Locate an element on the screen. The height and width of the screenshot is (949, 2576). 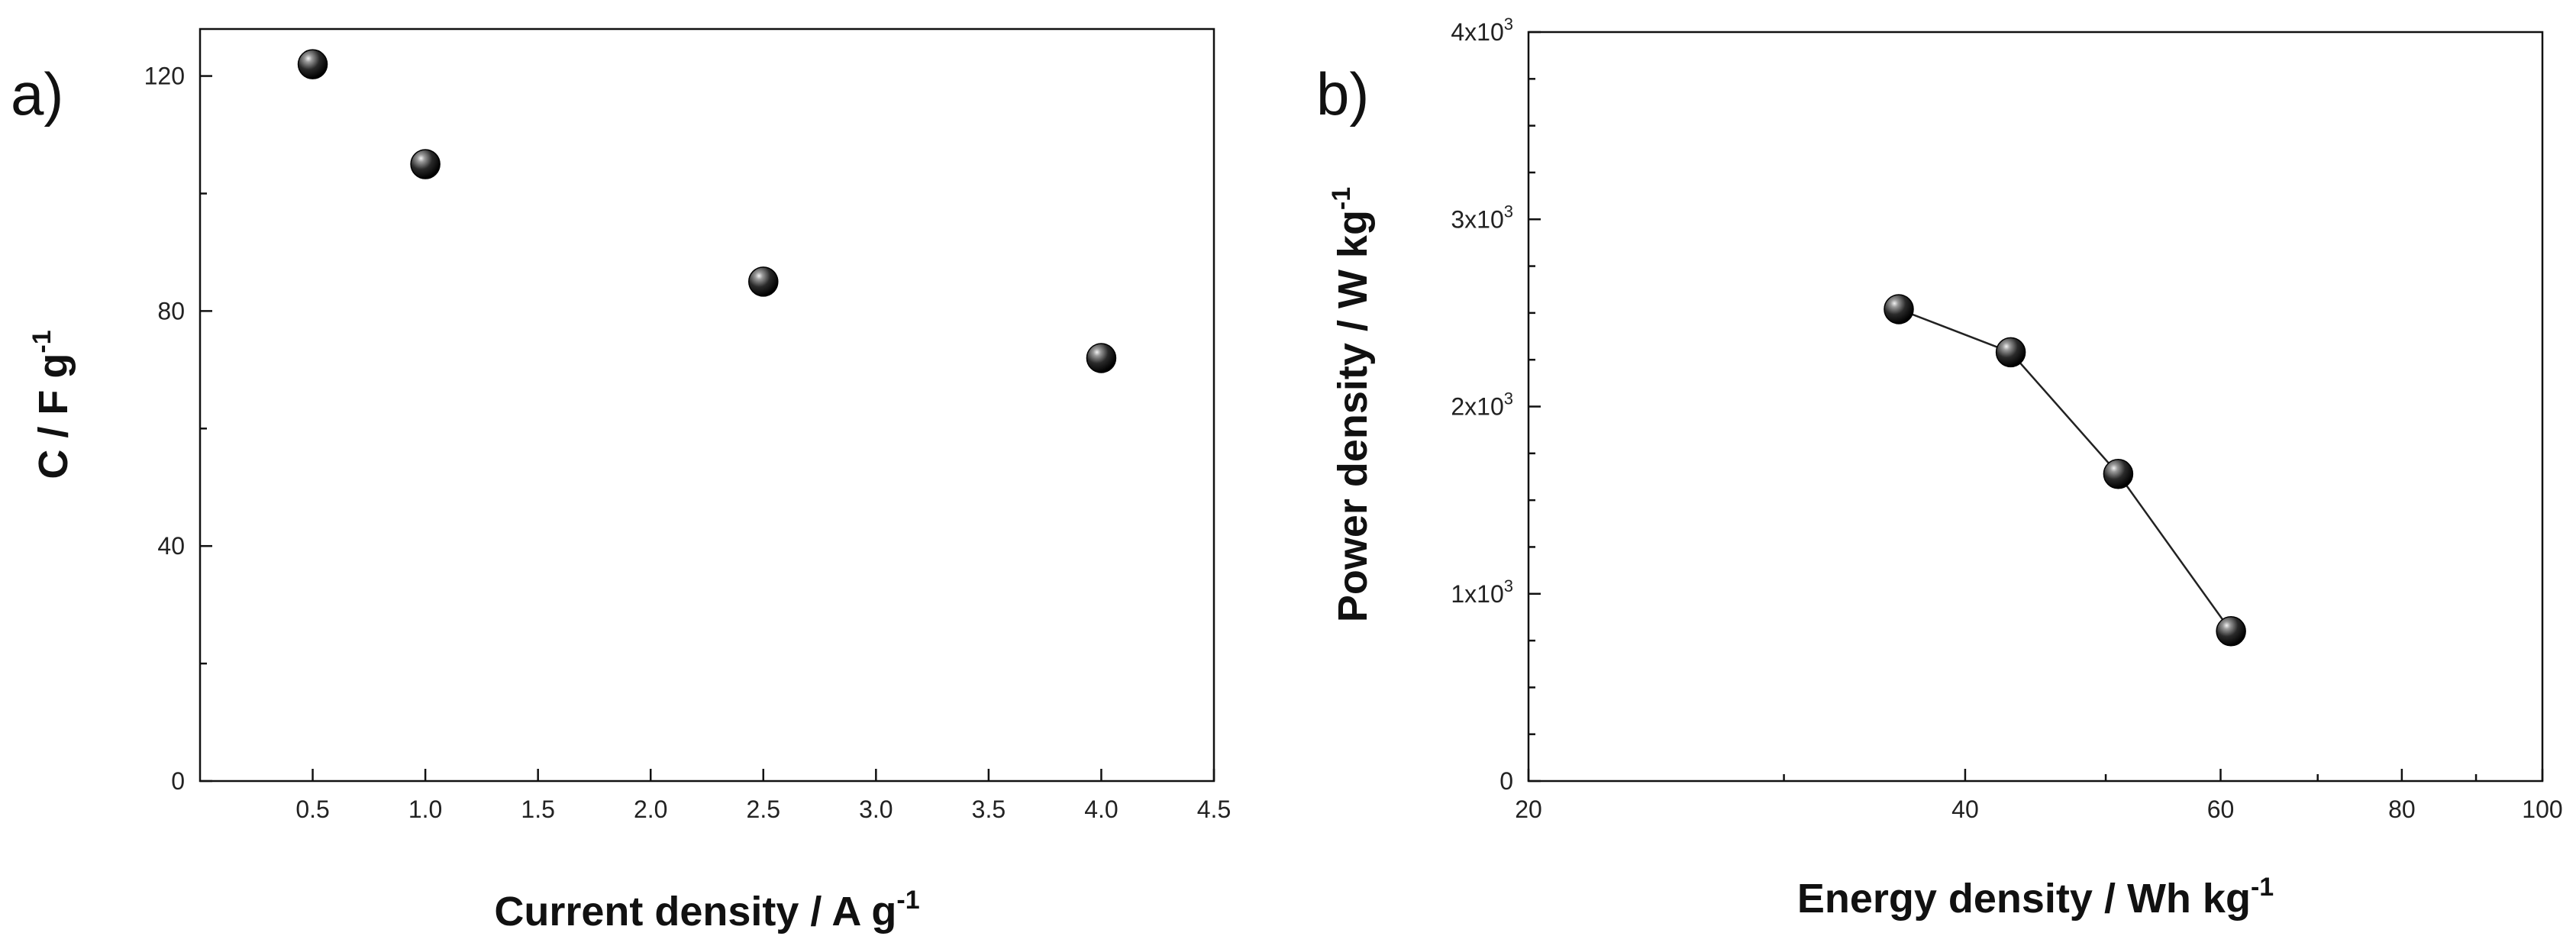
y-axis-label-b: Power density / W kg-1 is located at coordinates (1351, 404).